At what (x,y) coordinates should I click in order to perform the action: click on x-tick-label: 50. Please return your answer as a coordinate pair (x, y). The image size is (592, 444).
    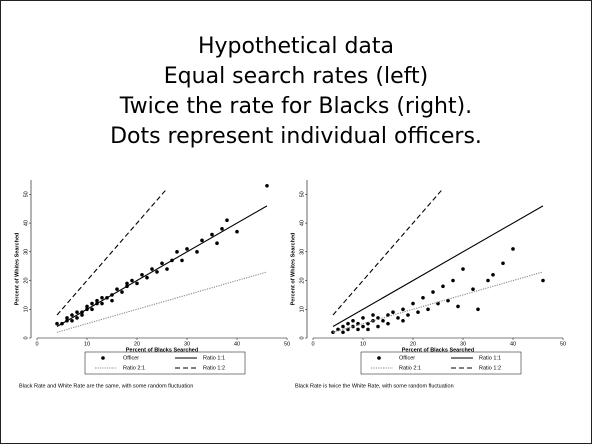
    Looking at the image, I should click on (287, 344).